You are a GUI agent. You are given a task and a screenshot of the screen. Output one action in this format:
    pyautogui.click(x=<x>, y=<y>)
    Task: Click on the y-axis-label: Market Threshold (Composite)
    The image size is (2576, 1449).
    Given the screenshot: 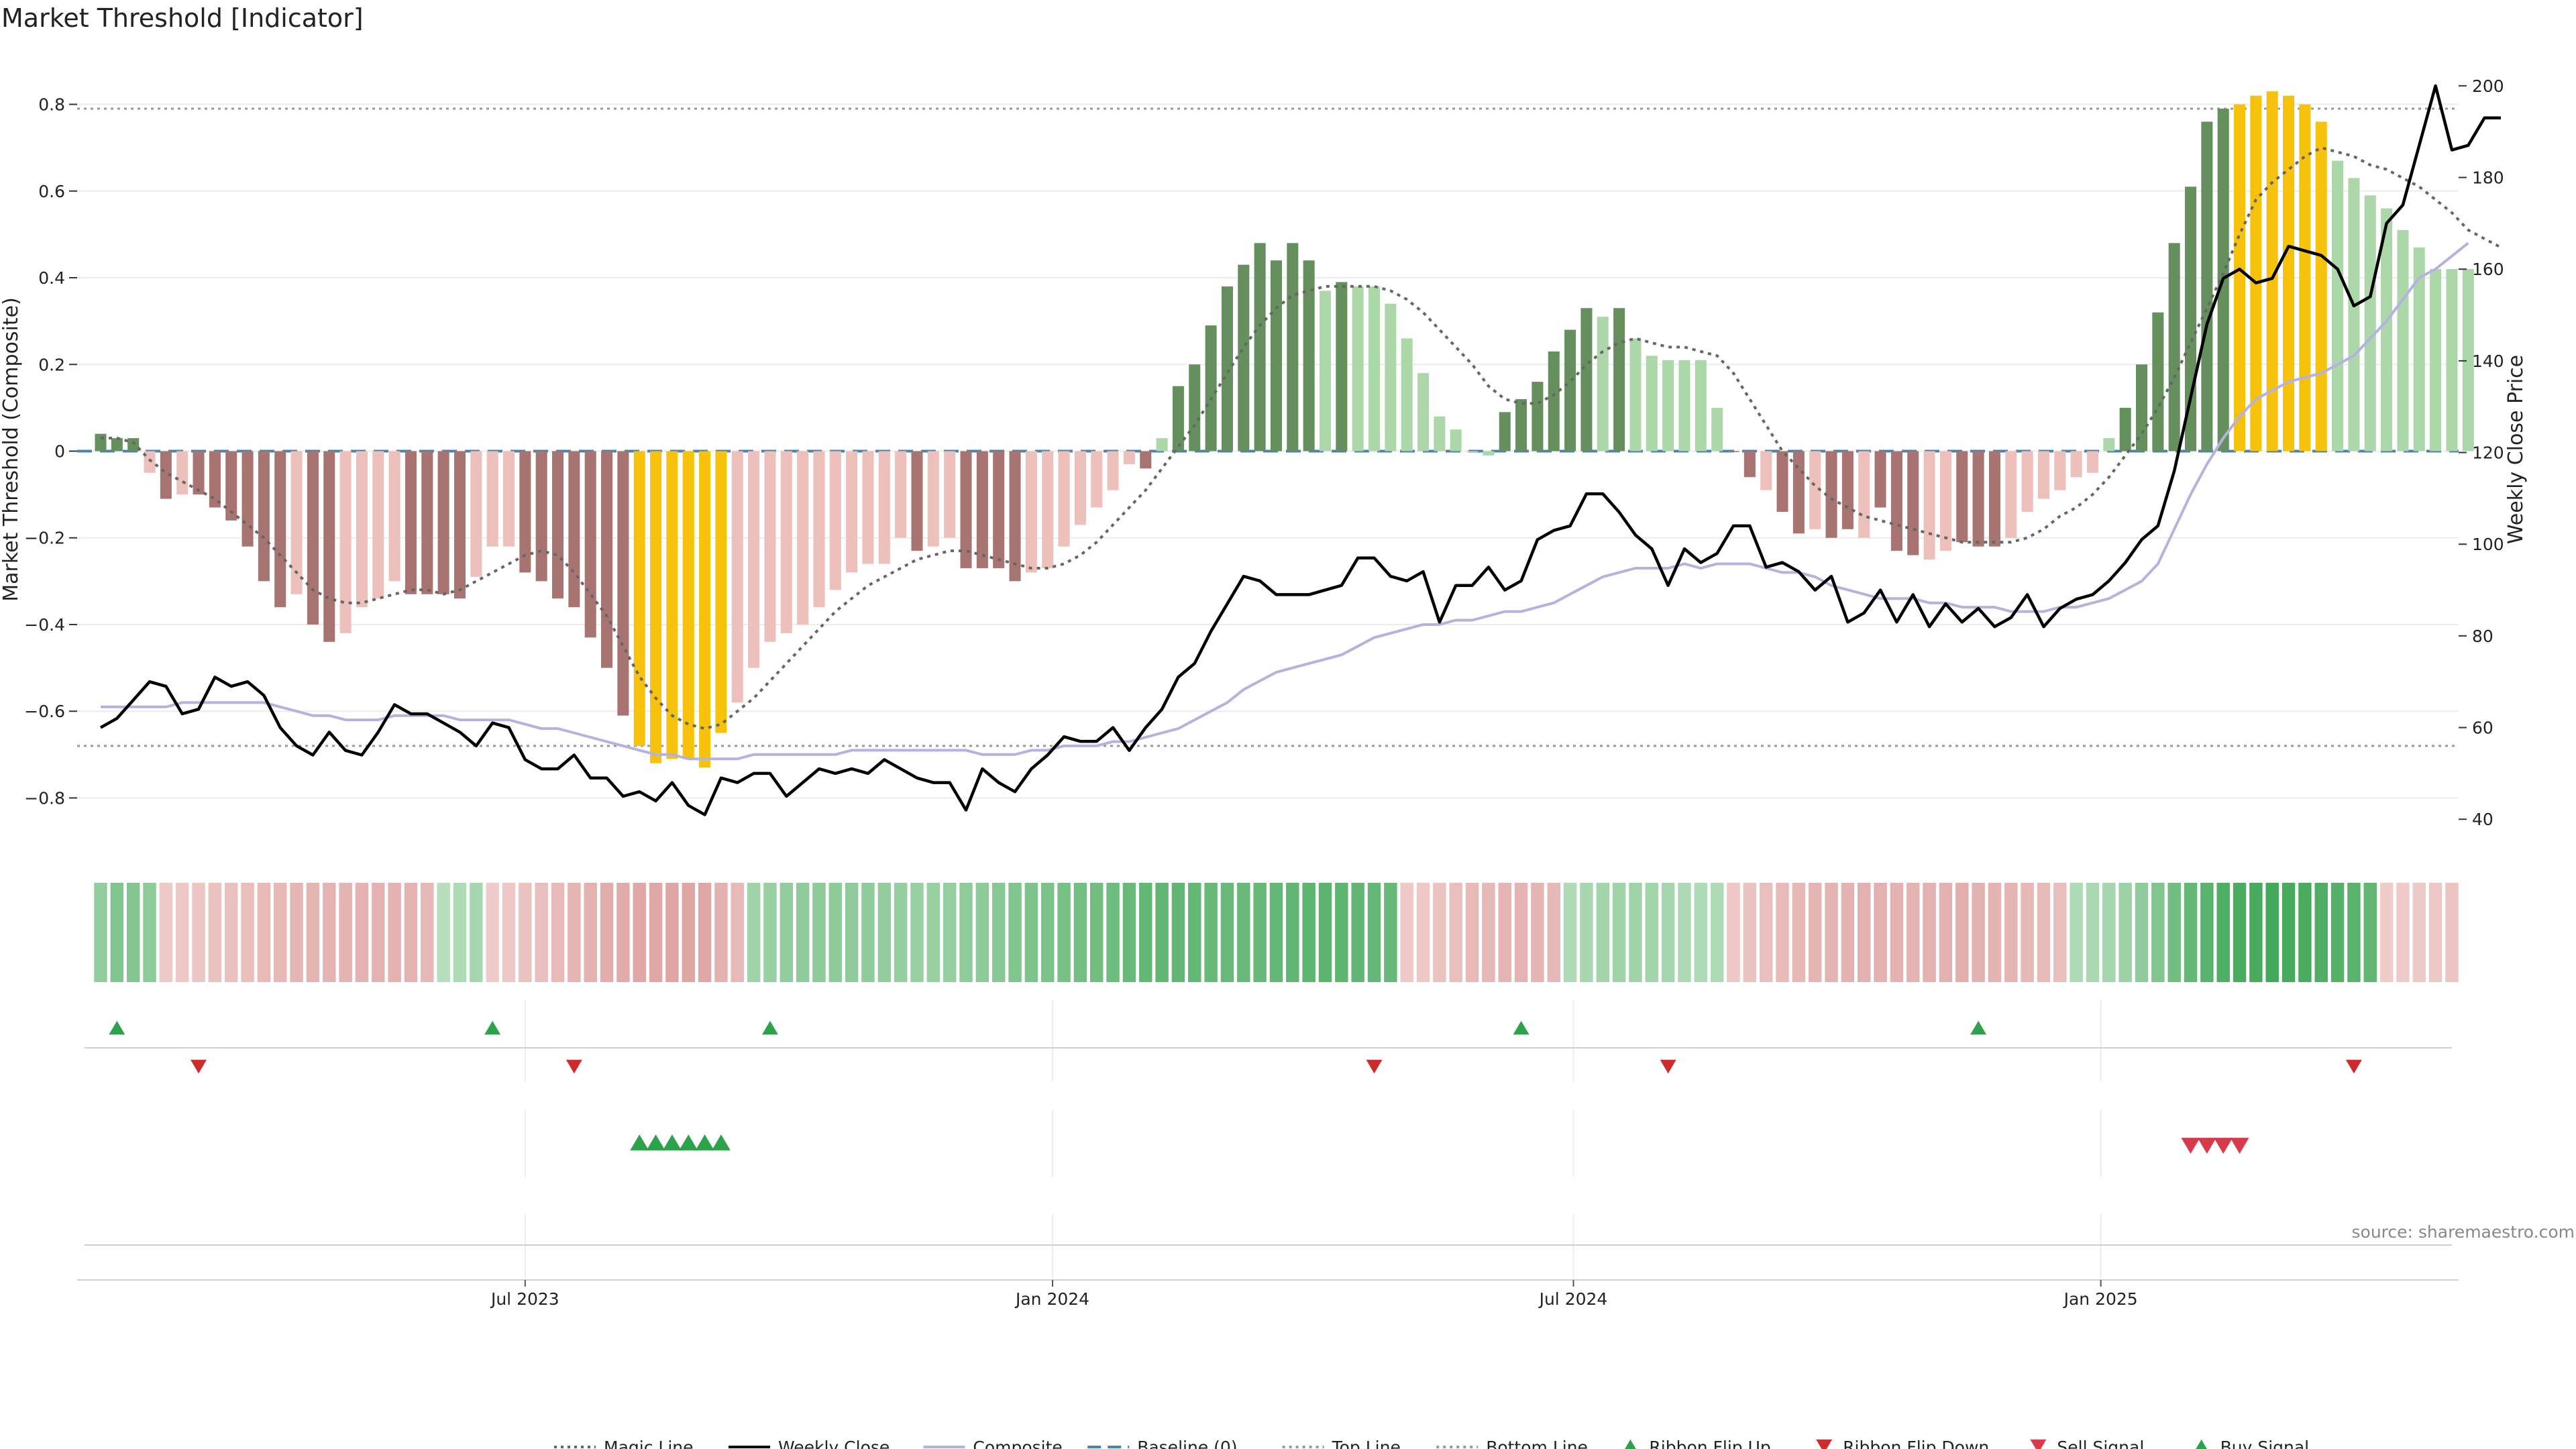 What is the action you would take?
    pyautogui.click(x=11, y=449)
    